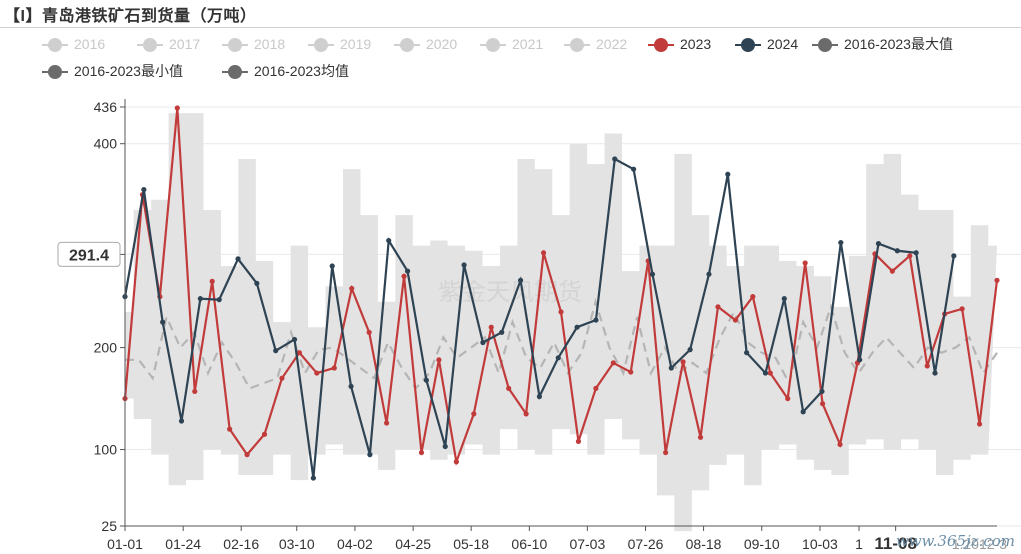  I want to click on y-tick-label: 200, so click(106, 348).